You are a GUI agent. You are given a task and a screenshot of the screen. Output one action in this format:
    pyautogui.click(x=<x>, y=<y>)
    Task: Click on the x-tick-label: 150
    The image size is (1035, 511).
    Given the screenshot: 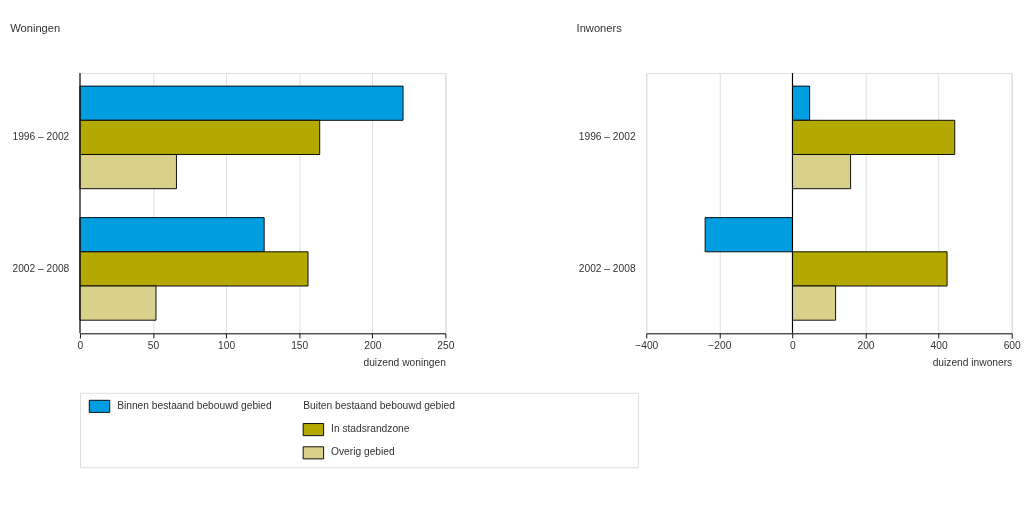 What is the action you would take?
    pyautogui.click(x=300, y=345)
    